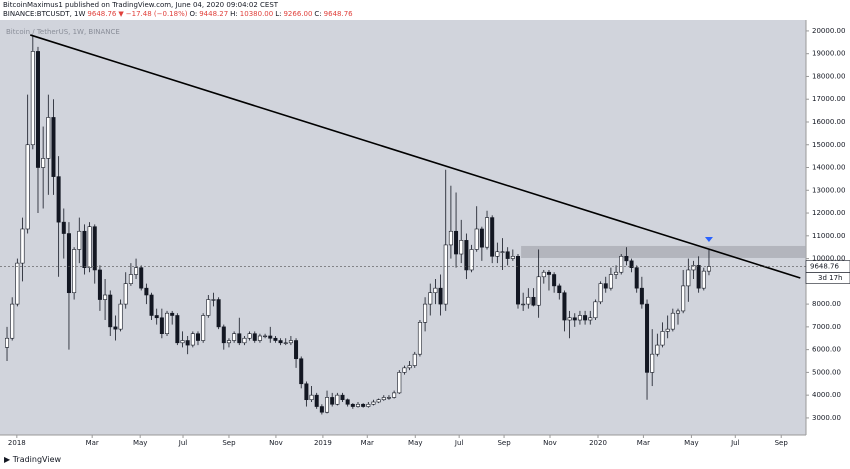 This screenshot has width=850, height=469. I want to click on countdown: 3d 17h, so click(830, 278).